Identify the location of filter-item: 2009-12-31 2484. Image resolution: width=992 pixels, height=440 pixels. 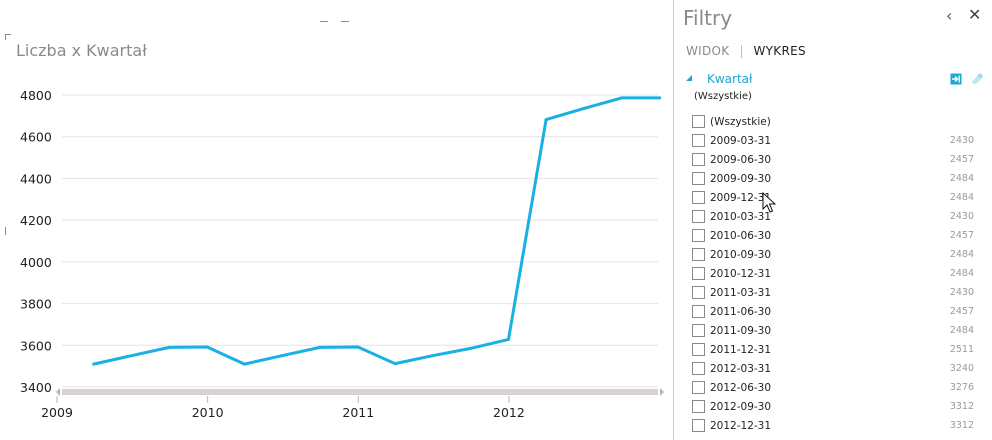
(833, 197).